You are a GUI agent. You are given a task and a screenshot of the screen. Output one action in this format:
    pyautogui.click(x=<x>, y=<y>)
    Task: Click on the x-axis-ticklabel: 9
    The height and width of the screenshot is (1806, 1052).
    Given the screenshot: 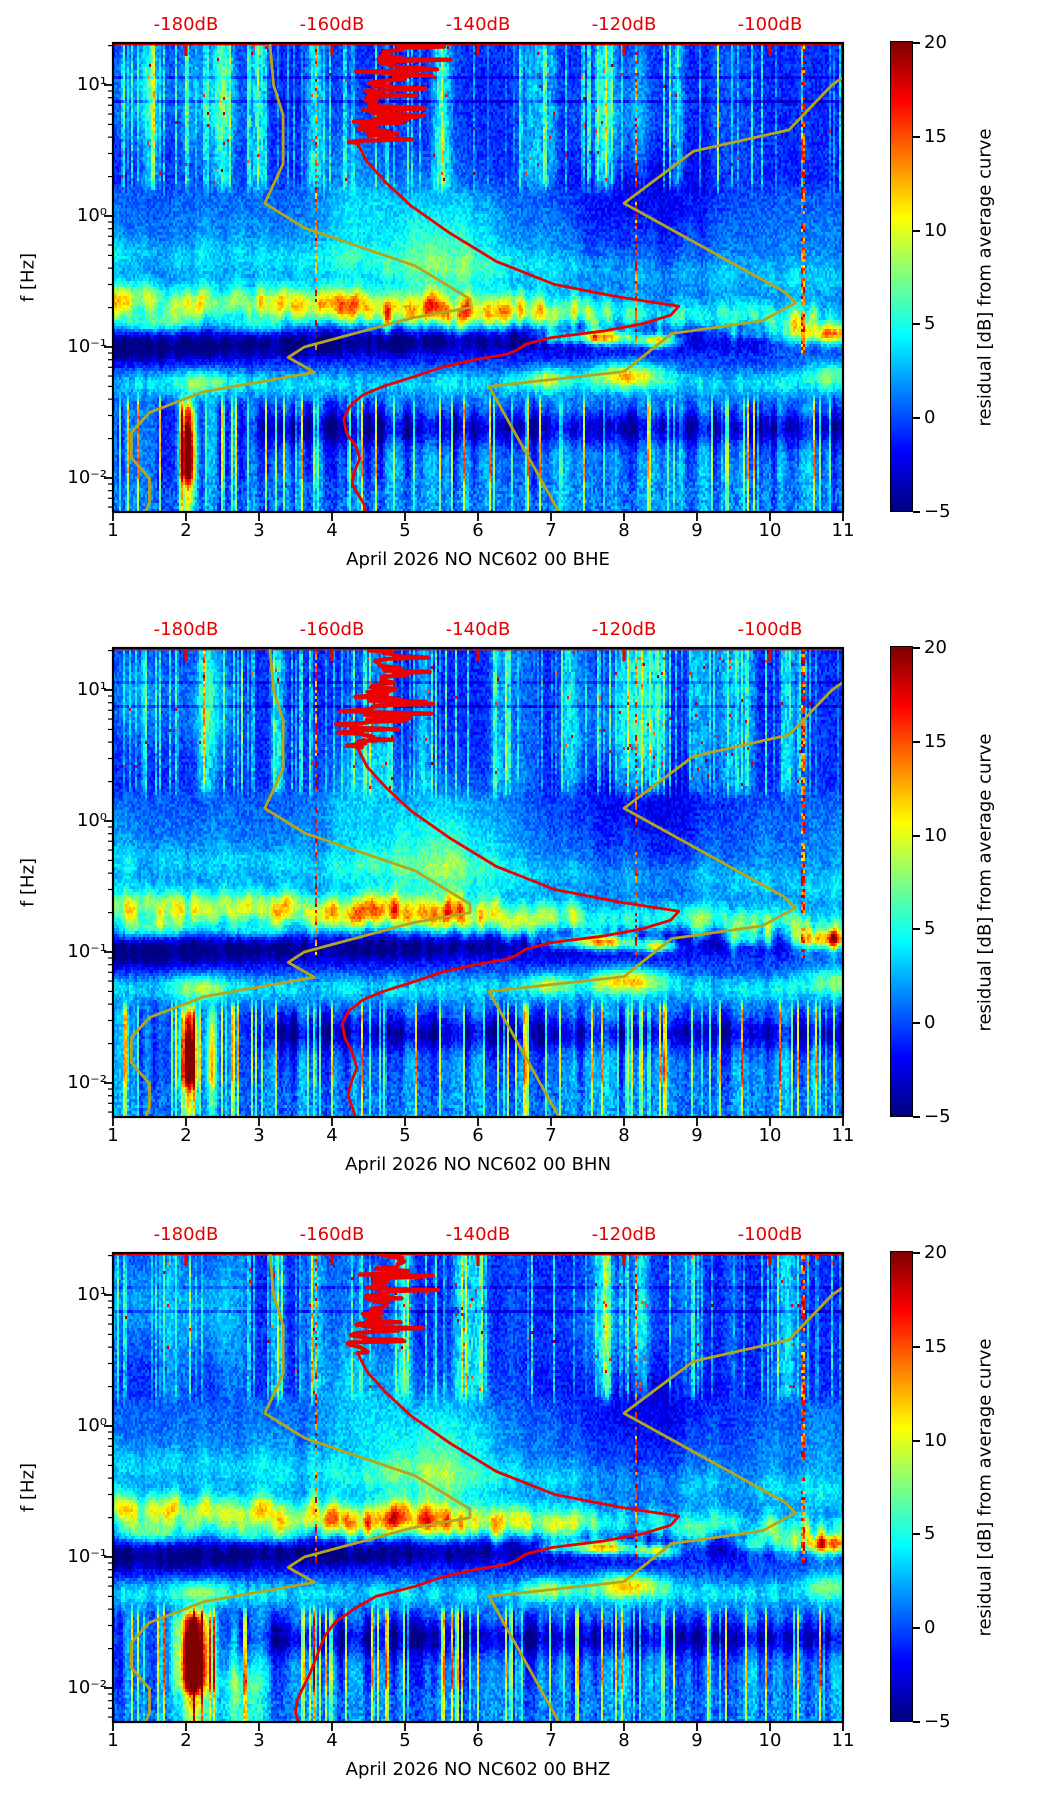 What is the action you would take?
    pyautogui.click(x=697, y=1740)
    